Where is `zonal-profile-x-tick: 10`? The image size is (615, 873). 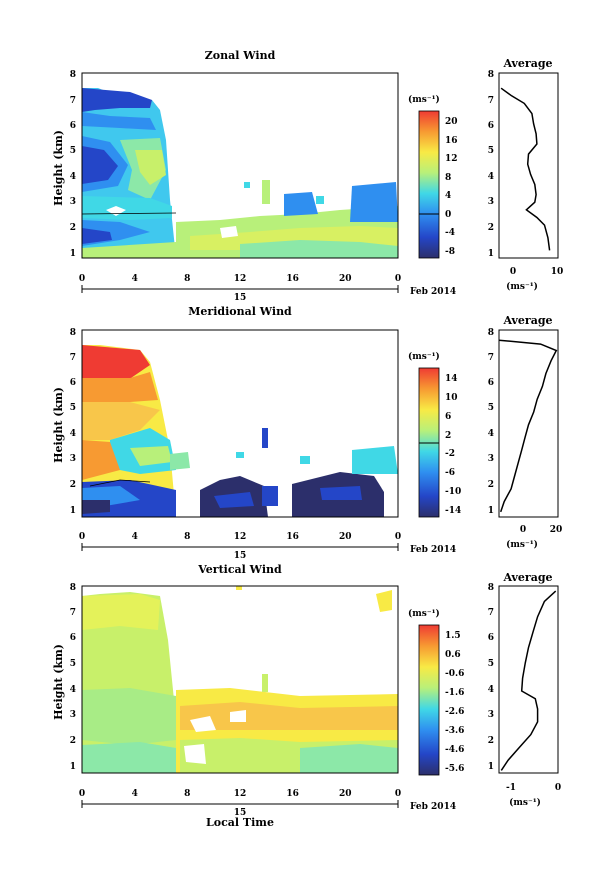
zonal-profile-x-tick: 10 is located at coordinates (557, 272).